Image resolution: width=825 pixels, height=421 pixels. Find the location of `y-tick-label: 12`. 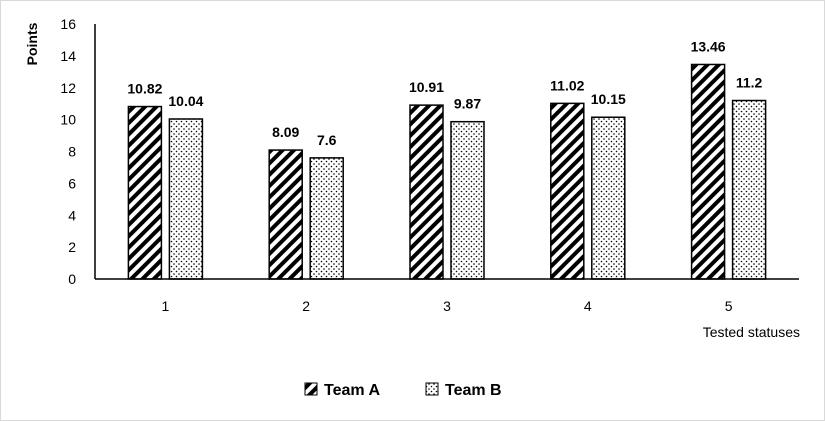

y-tick-label: 12 is located at coordinates (68, 88).